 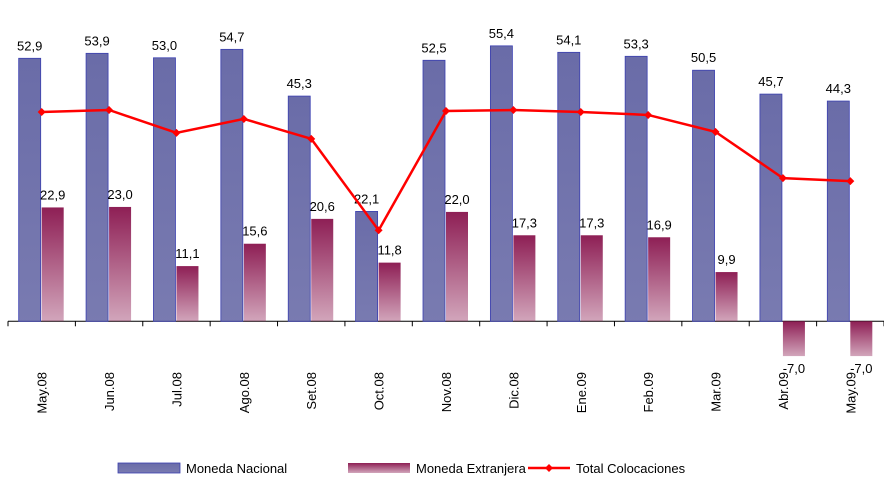 What do you see at coordinates (254, 231) in the screenshot?
I see `value-label: 15,6` at bounding box center [254, 231].